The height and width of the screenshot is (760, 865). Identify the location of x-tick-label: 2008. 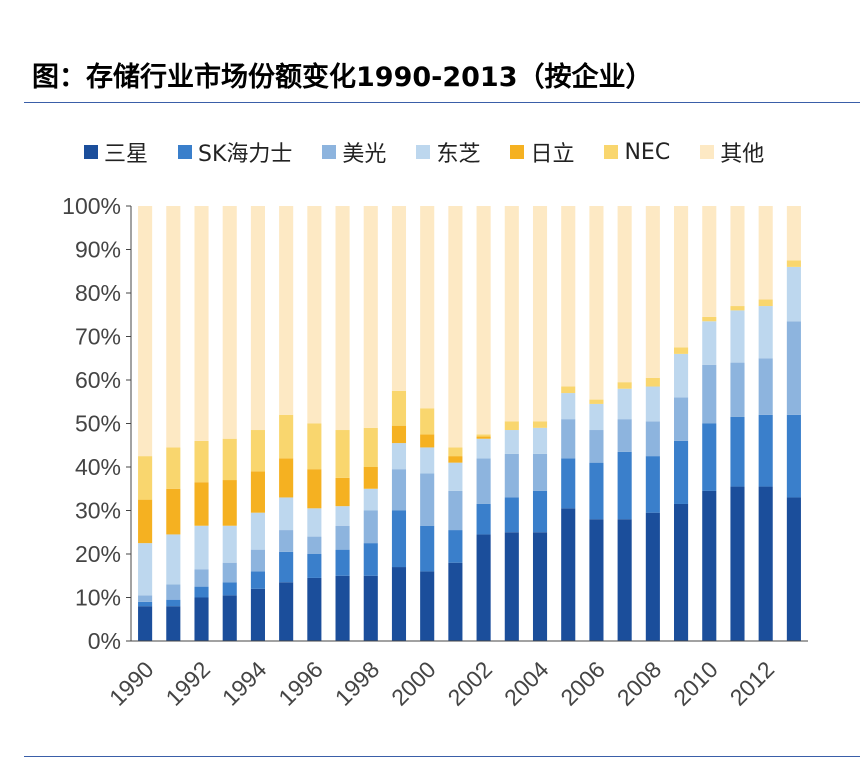
(639, 683).